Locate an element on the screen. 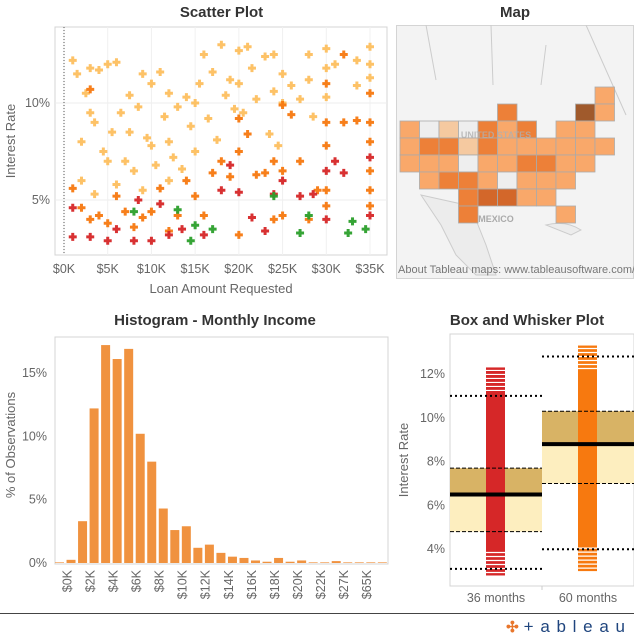  y-tick-label: 4% is located at coordinates (436, 549).